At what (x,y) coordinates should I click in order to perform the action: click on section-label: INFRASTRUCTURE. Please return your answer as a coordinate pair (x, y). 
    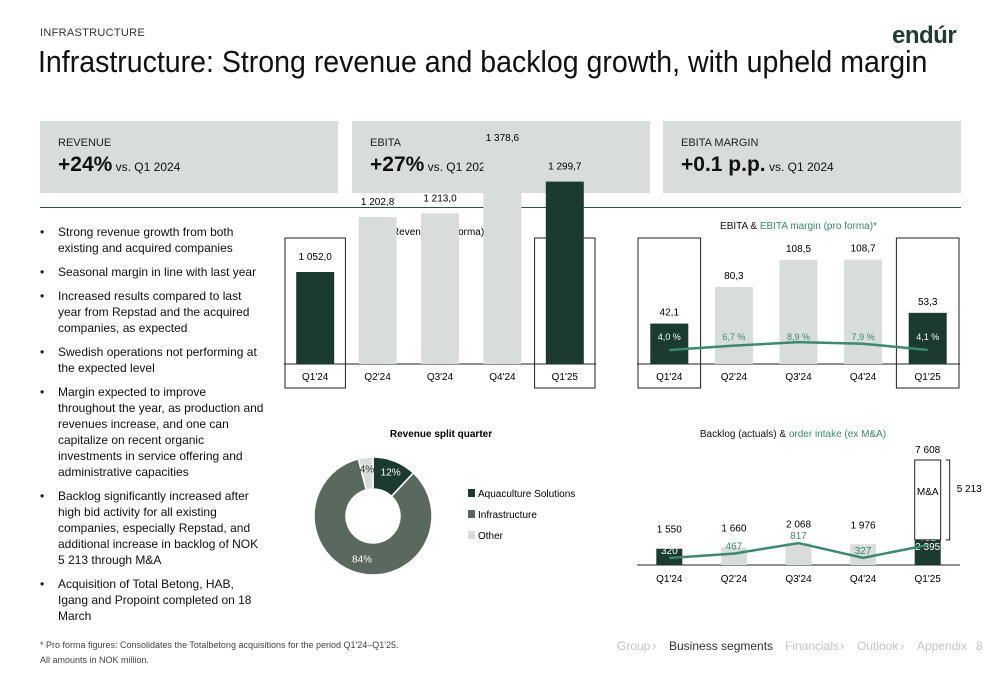
    Looking at the image, I should click on (93, 33).